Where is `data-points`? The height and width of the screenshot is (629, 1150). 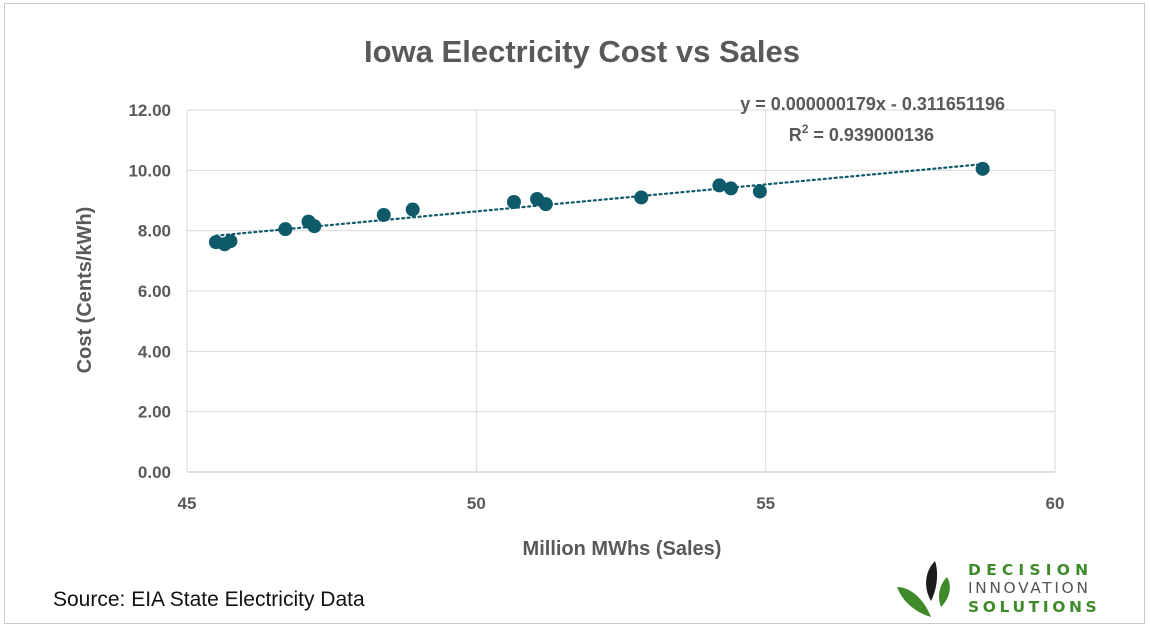
data-points is located at coordinates (599, 206).